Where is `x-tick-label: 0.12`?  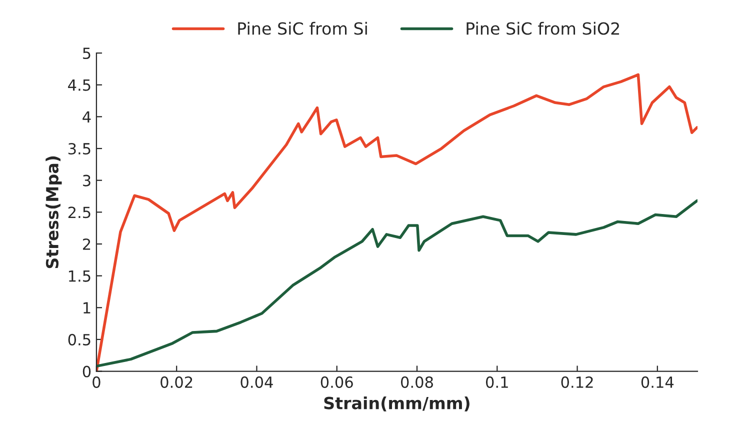
x-tick-label: 0.12 is located at coordinates (577, 382).